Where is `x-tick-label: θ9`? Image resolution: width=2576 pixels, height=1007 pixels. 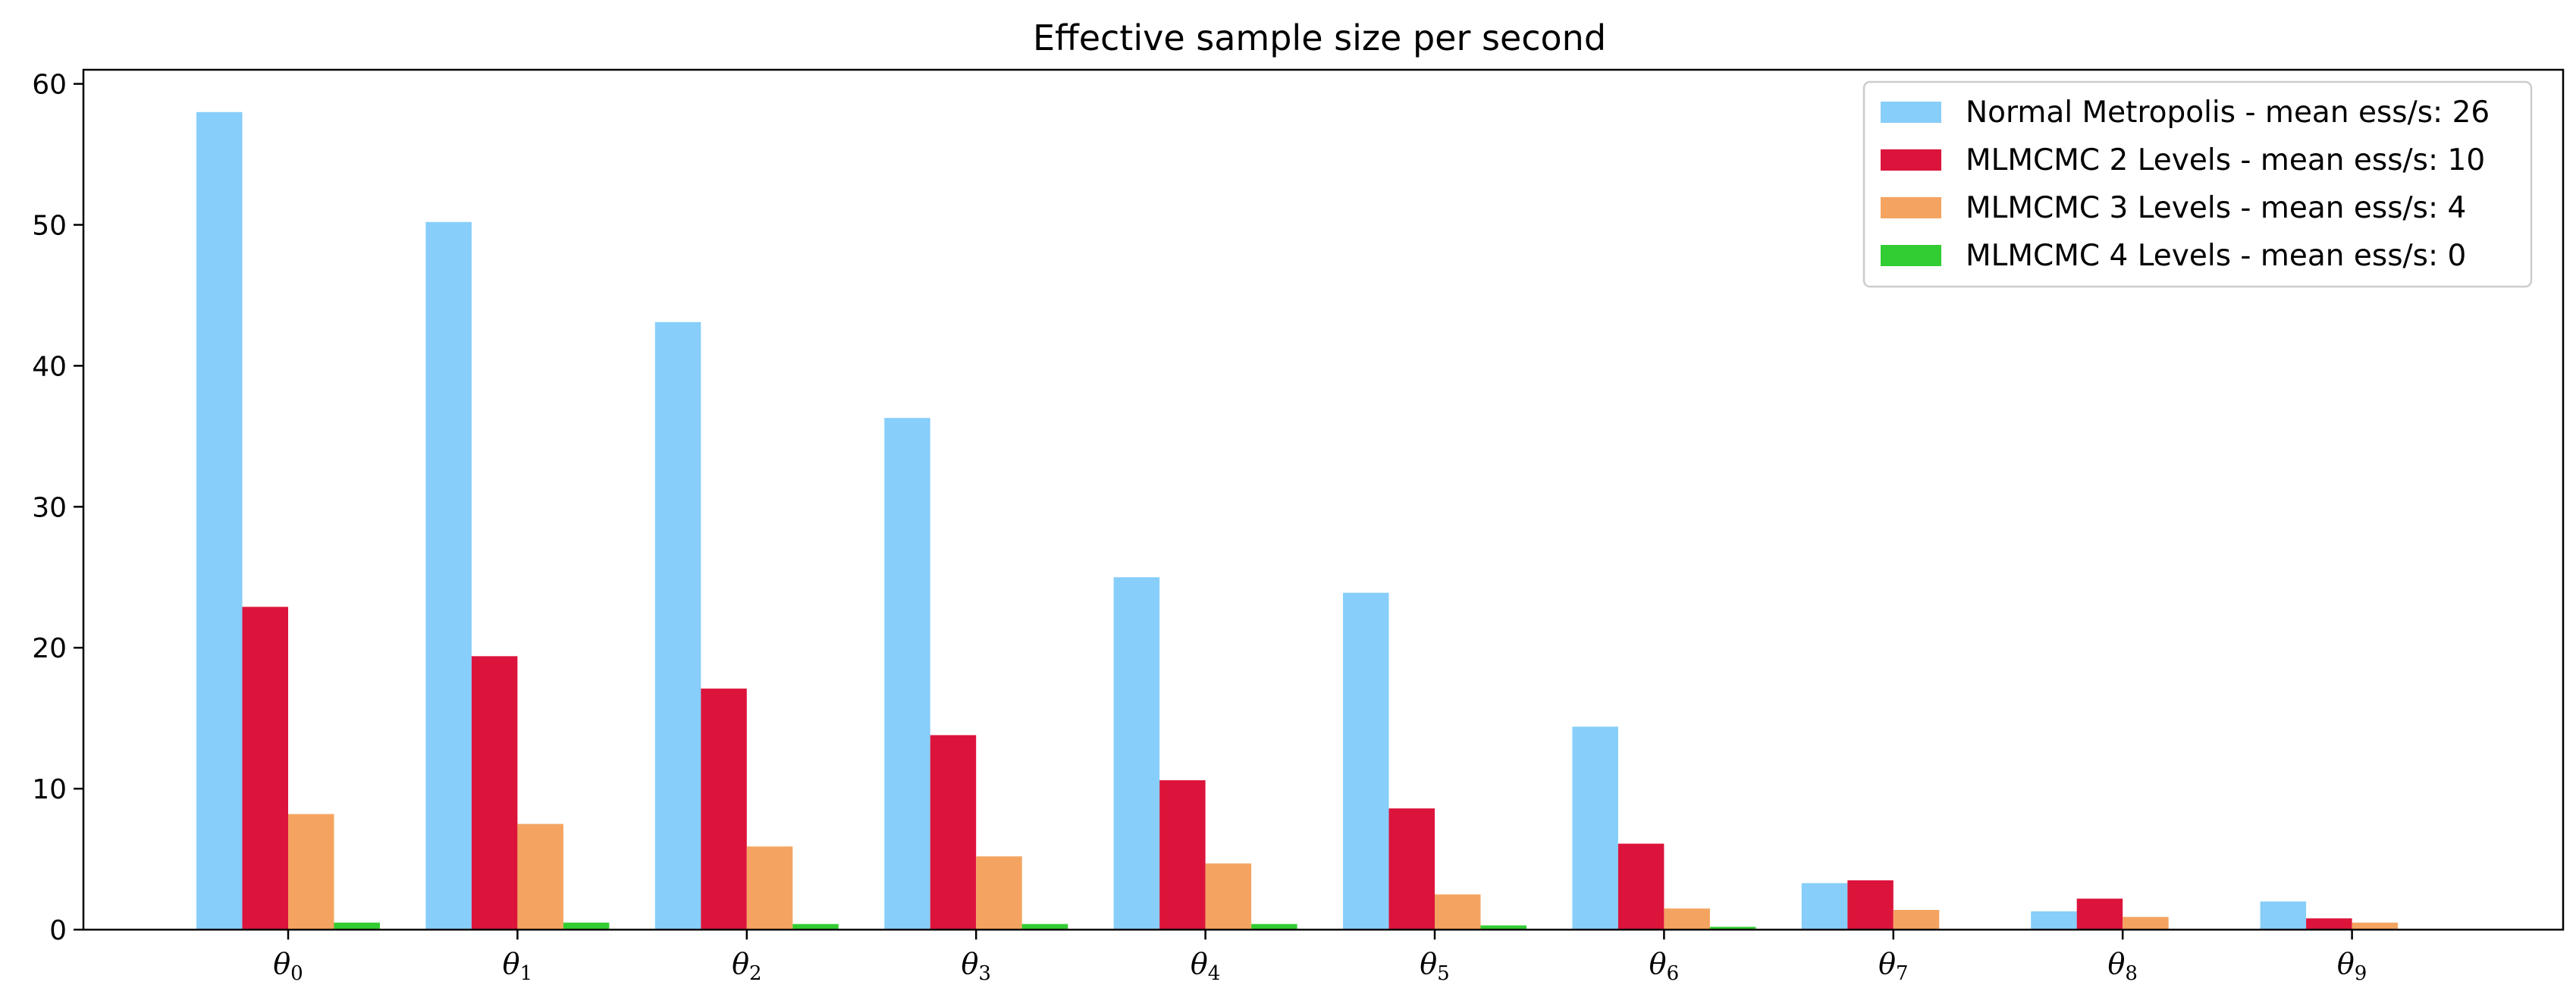
x-tick-label: θ9 is located at coordinates (2352, 966).